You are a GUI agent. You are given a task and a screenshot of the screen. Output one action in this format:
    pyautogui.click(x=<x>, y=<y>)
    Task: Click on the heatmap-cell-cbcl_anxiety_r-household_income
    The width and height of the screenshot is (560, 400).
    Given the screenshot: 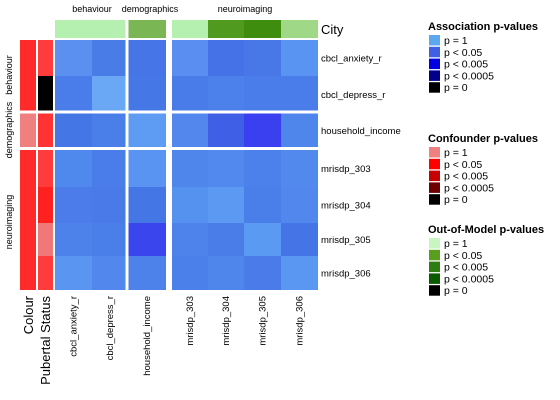 What is the action you would take?
    pyautogui.click(x=147, y=58)
    